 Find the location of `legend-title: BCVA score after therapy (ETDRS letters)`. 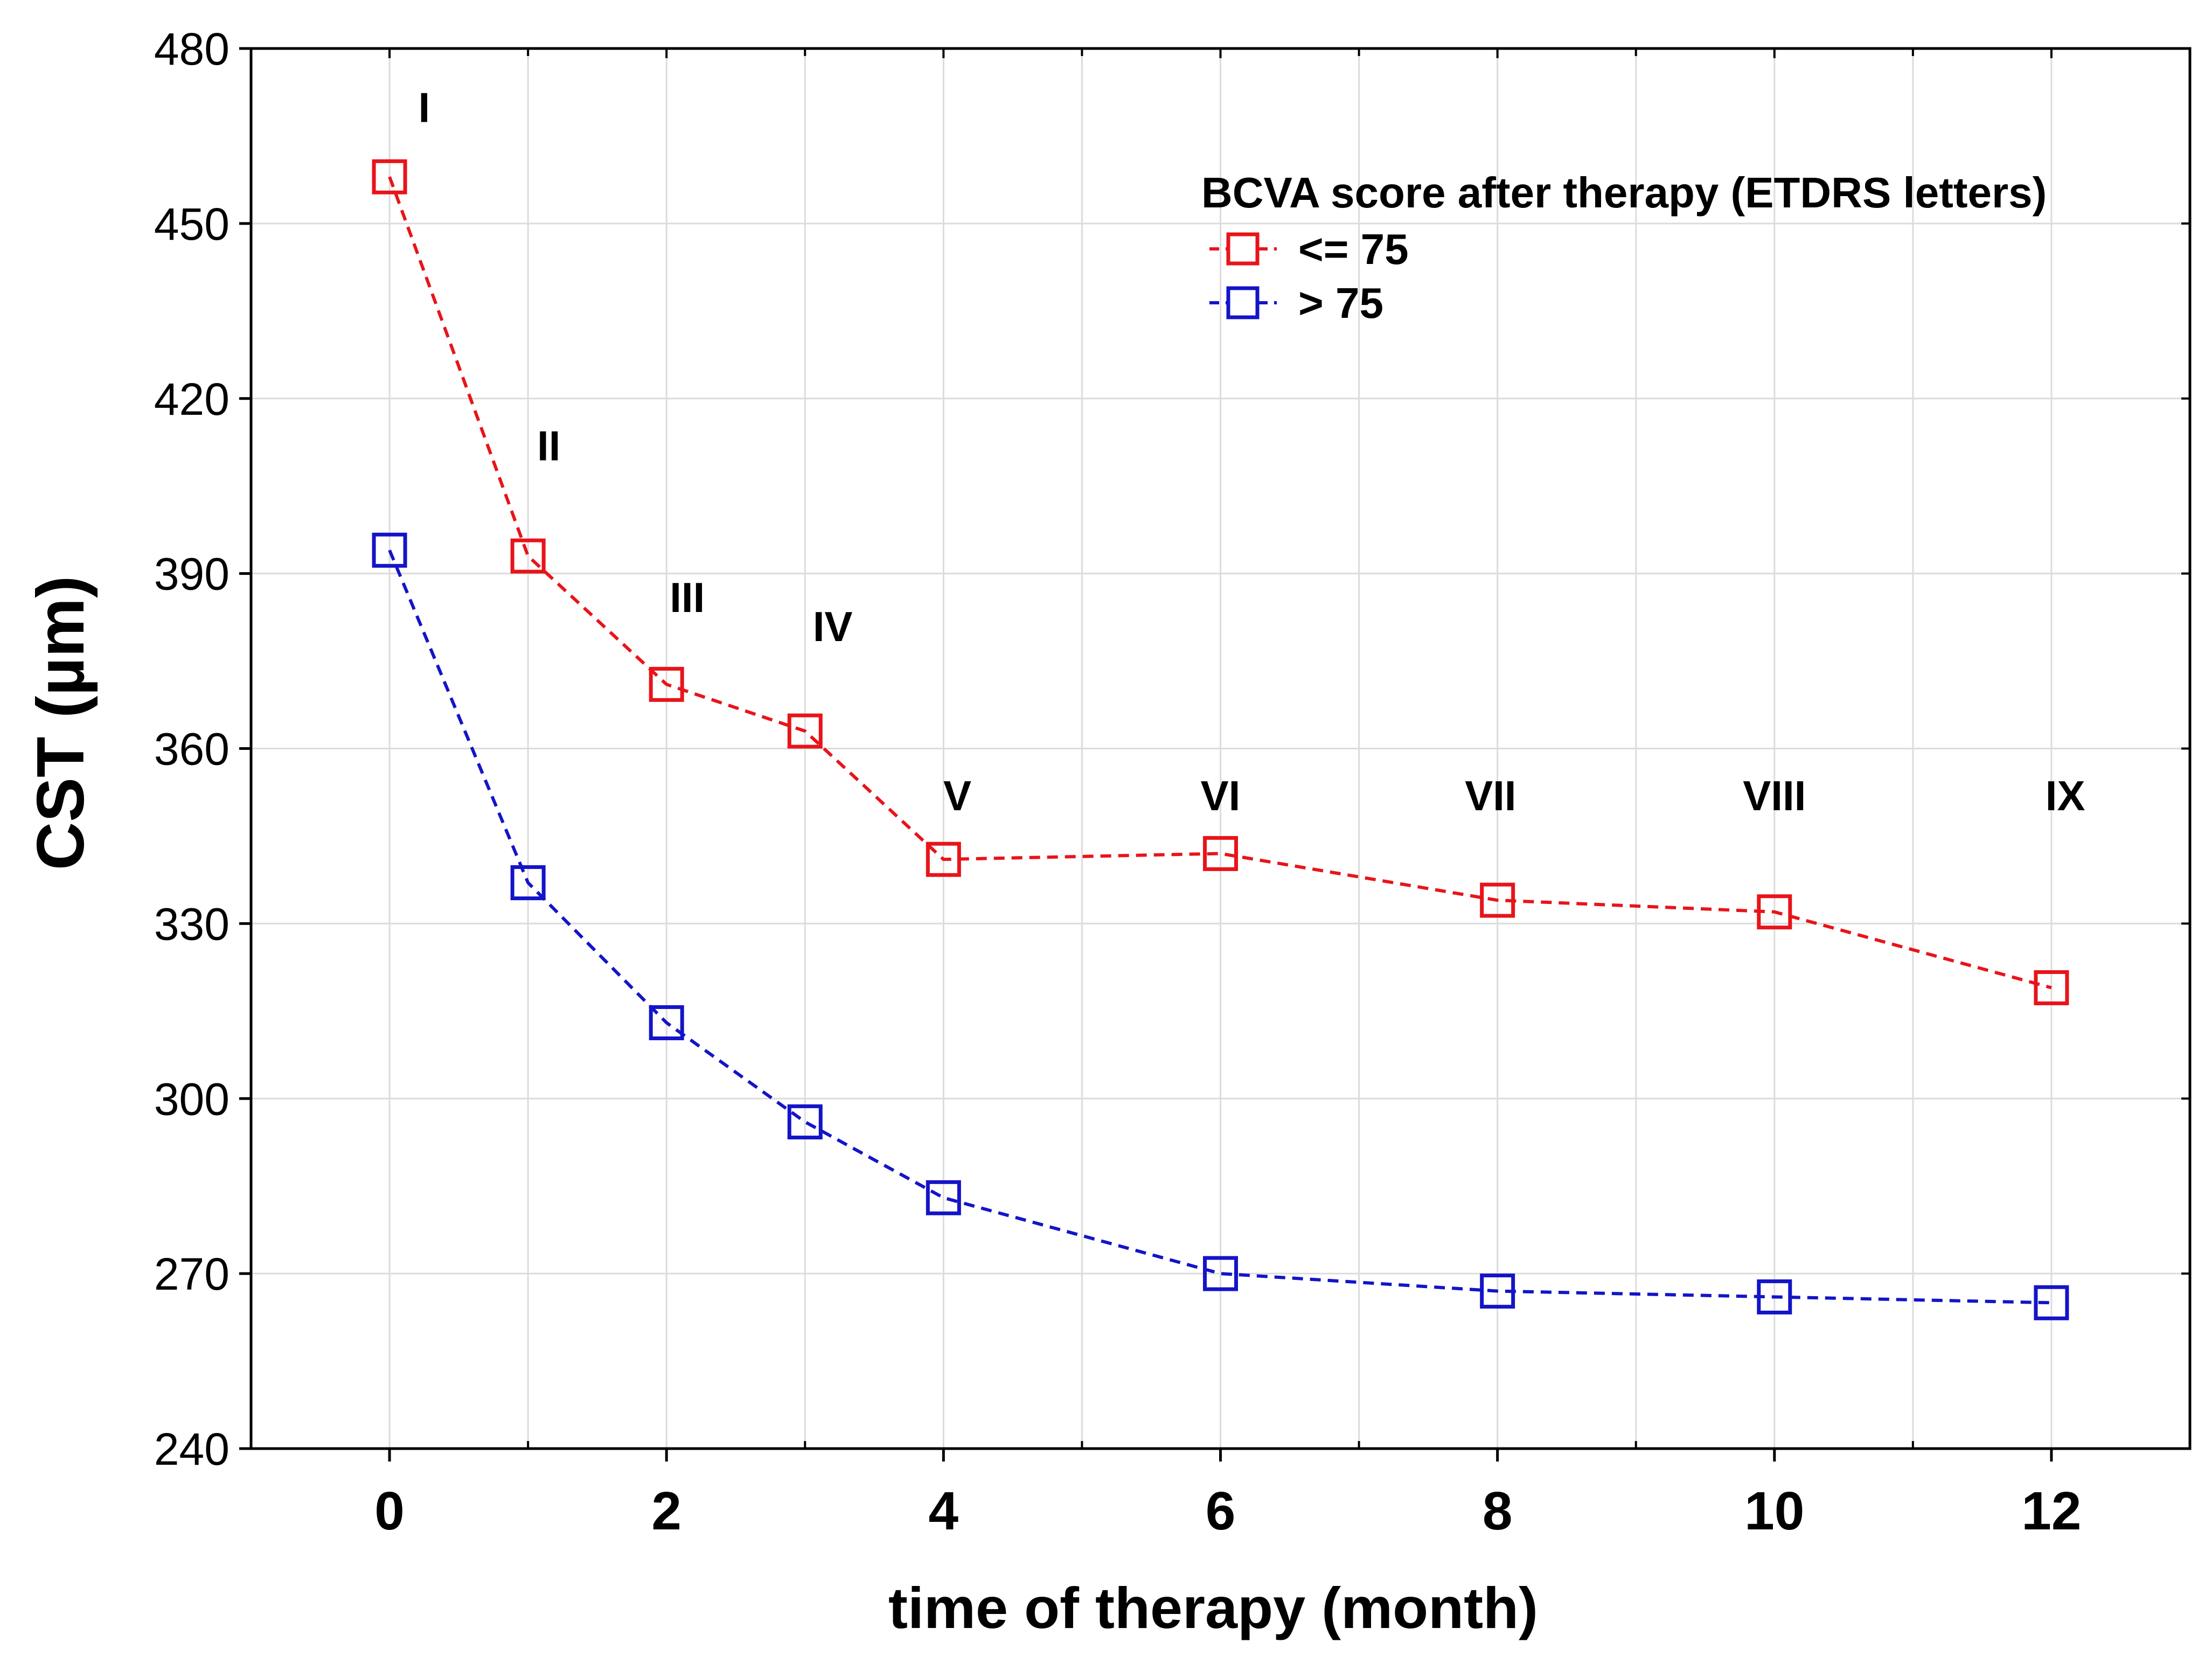

legend-title: BCVA score after therapy (ETDRS letters) is located at coordinates (1624, 193).